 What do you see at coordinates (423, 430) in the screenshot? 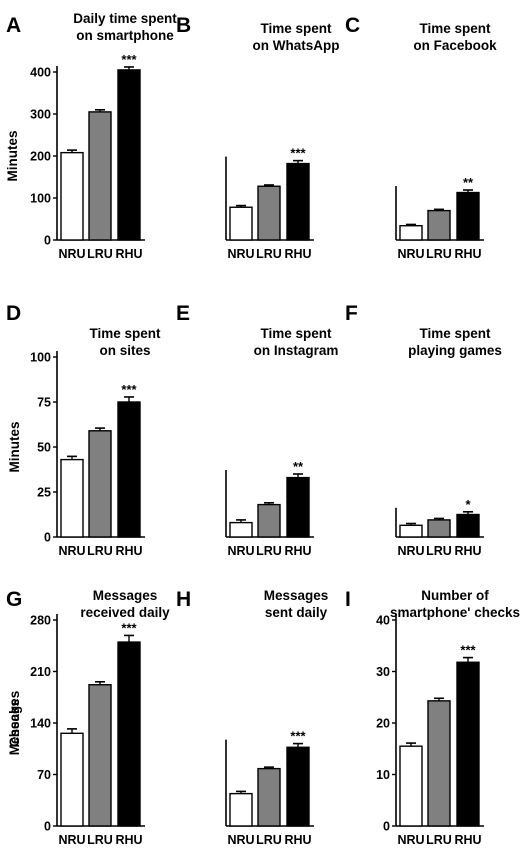
I see `panel-f: F Time spent playing games NRU LRU RHU *` at bounding box center [423, 430].